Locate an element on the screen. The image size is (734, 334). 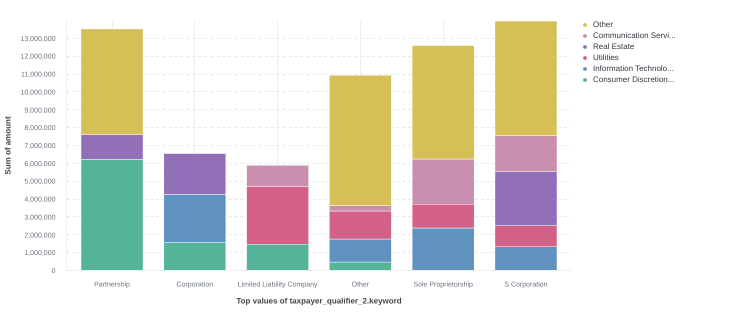
y-axis-title: Sum of amount is located at coordinates (7, 145).